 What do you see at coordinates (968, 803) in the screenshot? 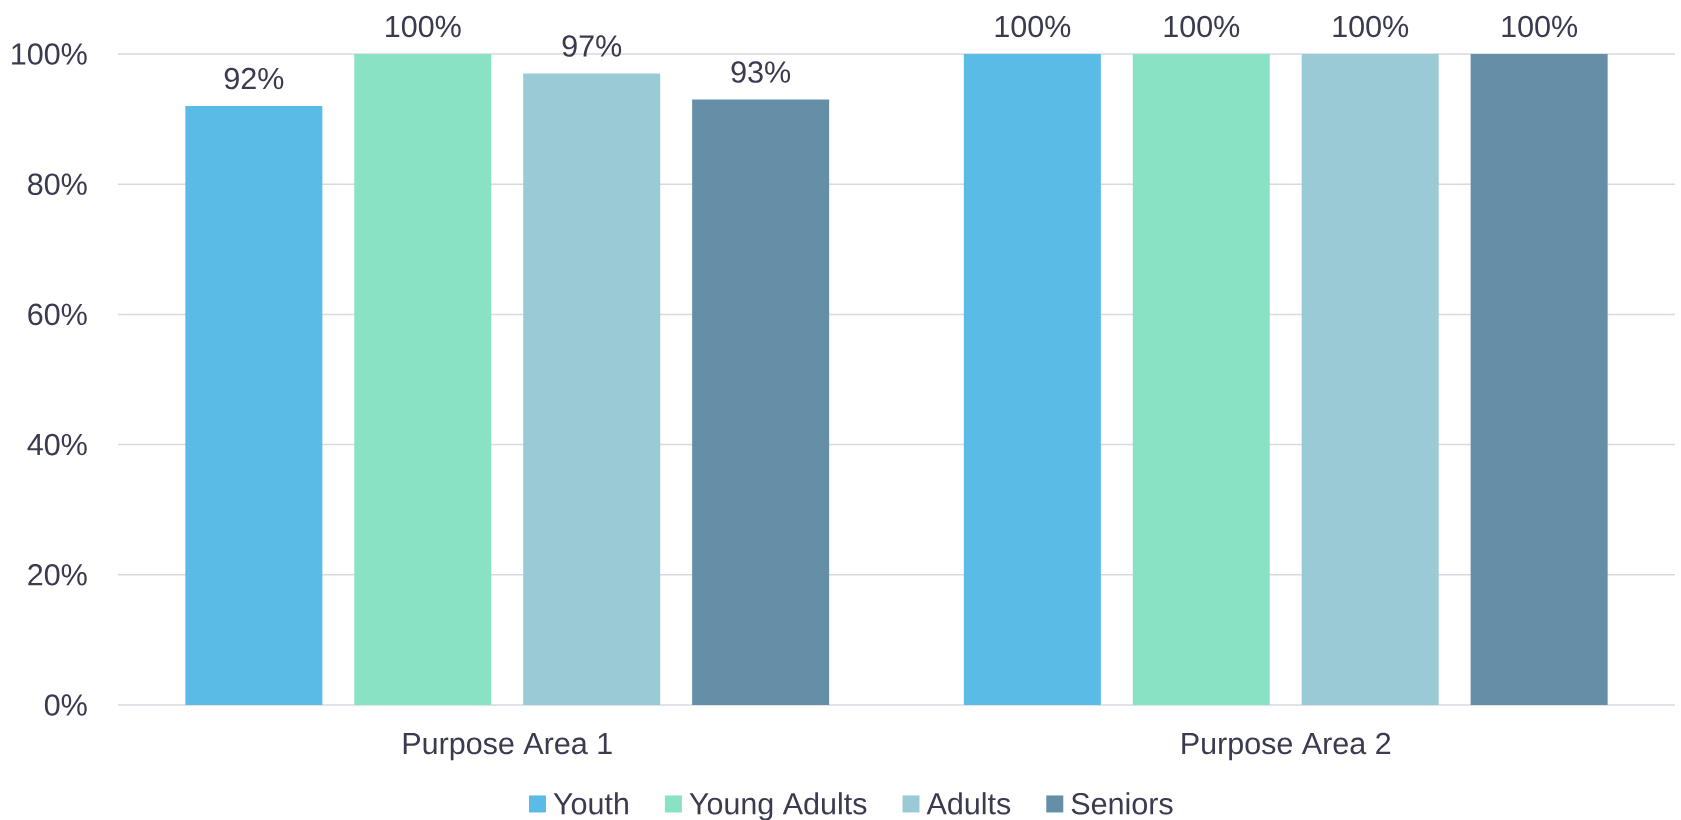
I see `legend-label: Adults` at bounding box center [968, 803].